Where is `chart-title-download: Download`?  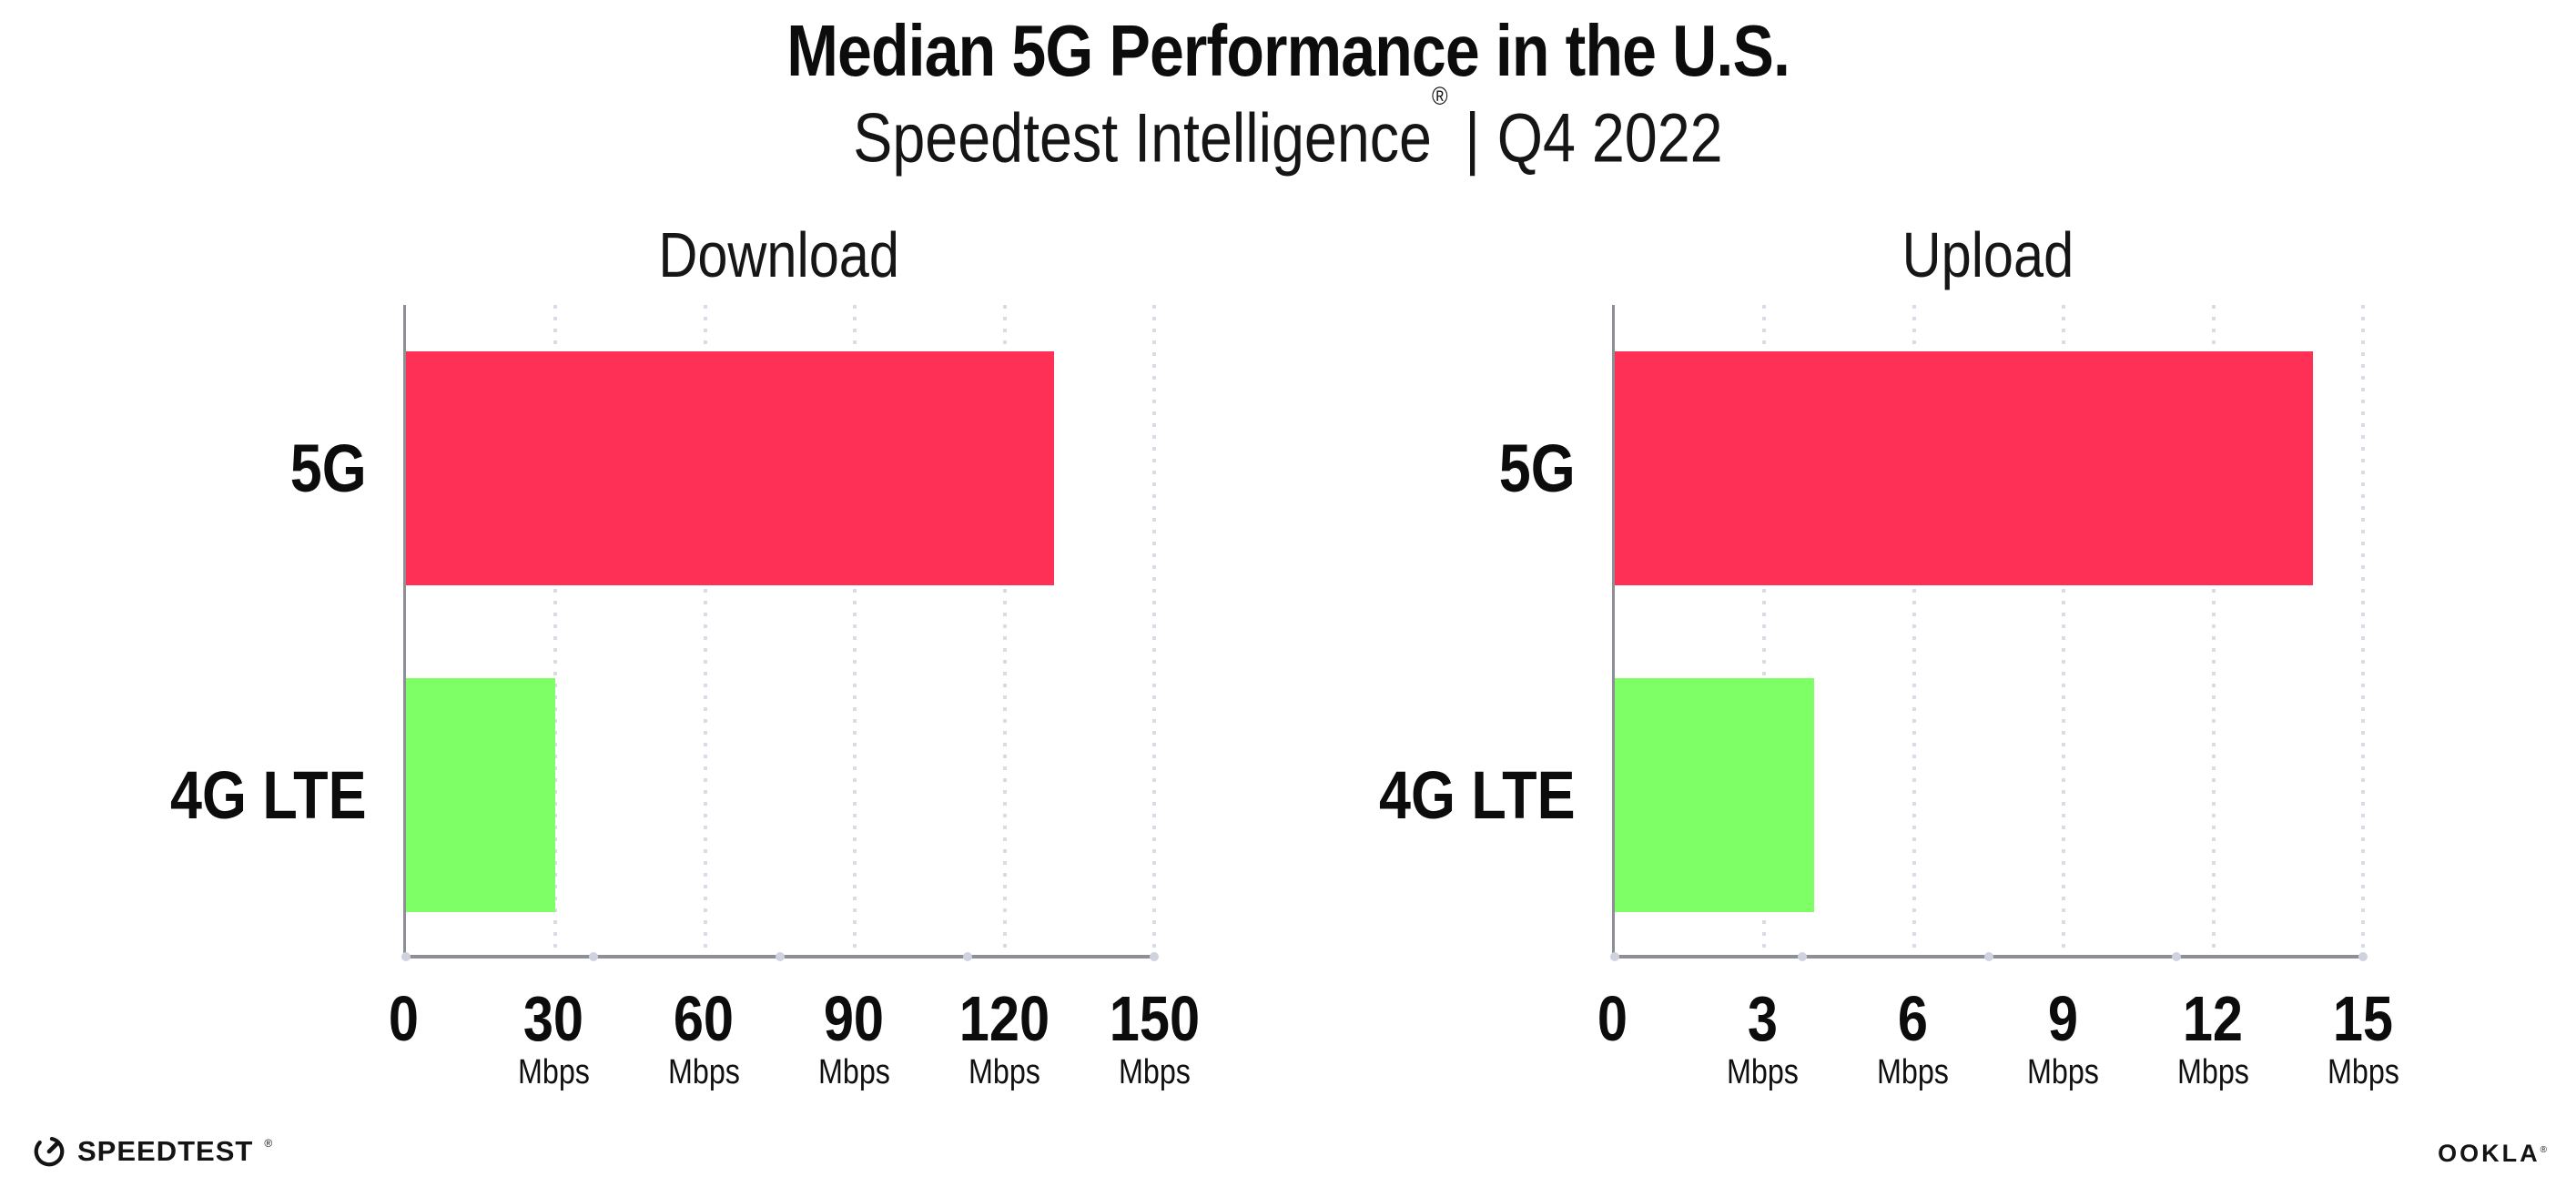
chart-title-download: Download is located at coordinates (778, 254).